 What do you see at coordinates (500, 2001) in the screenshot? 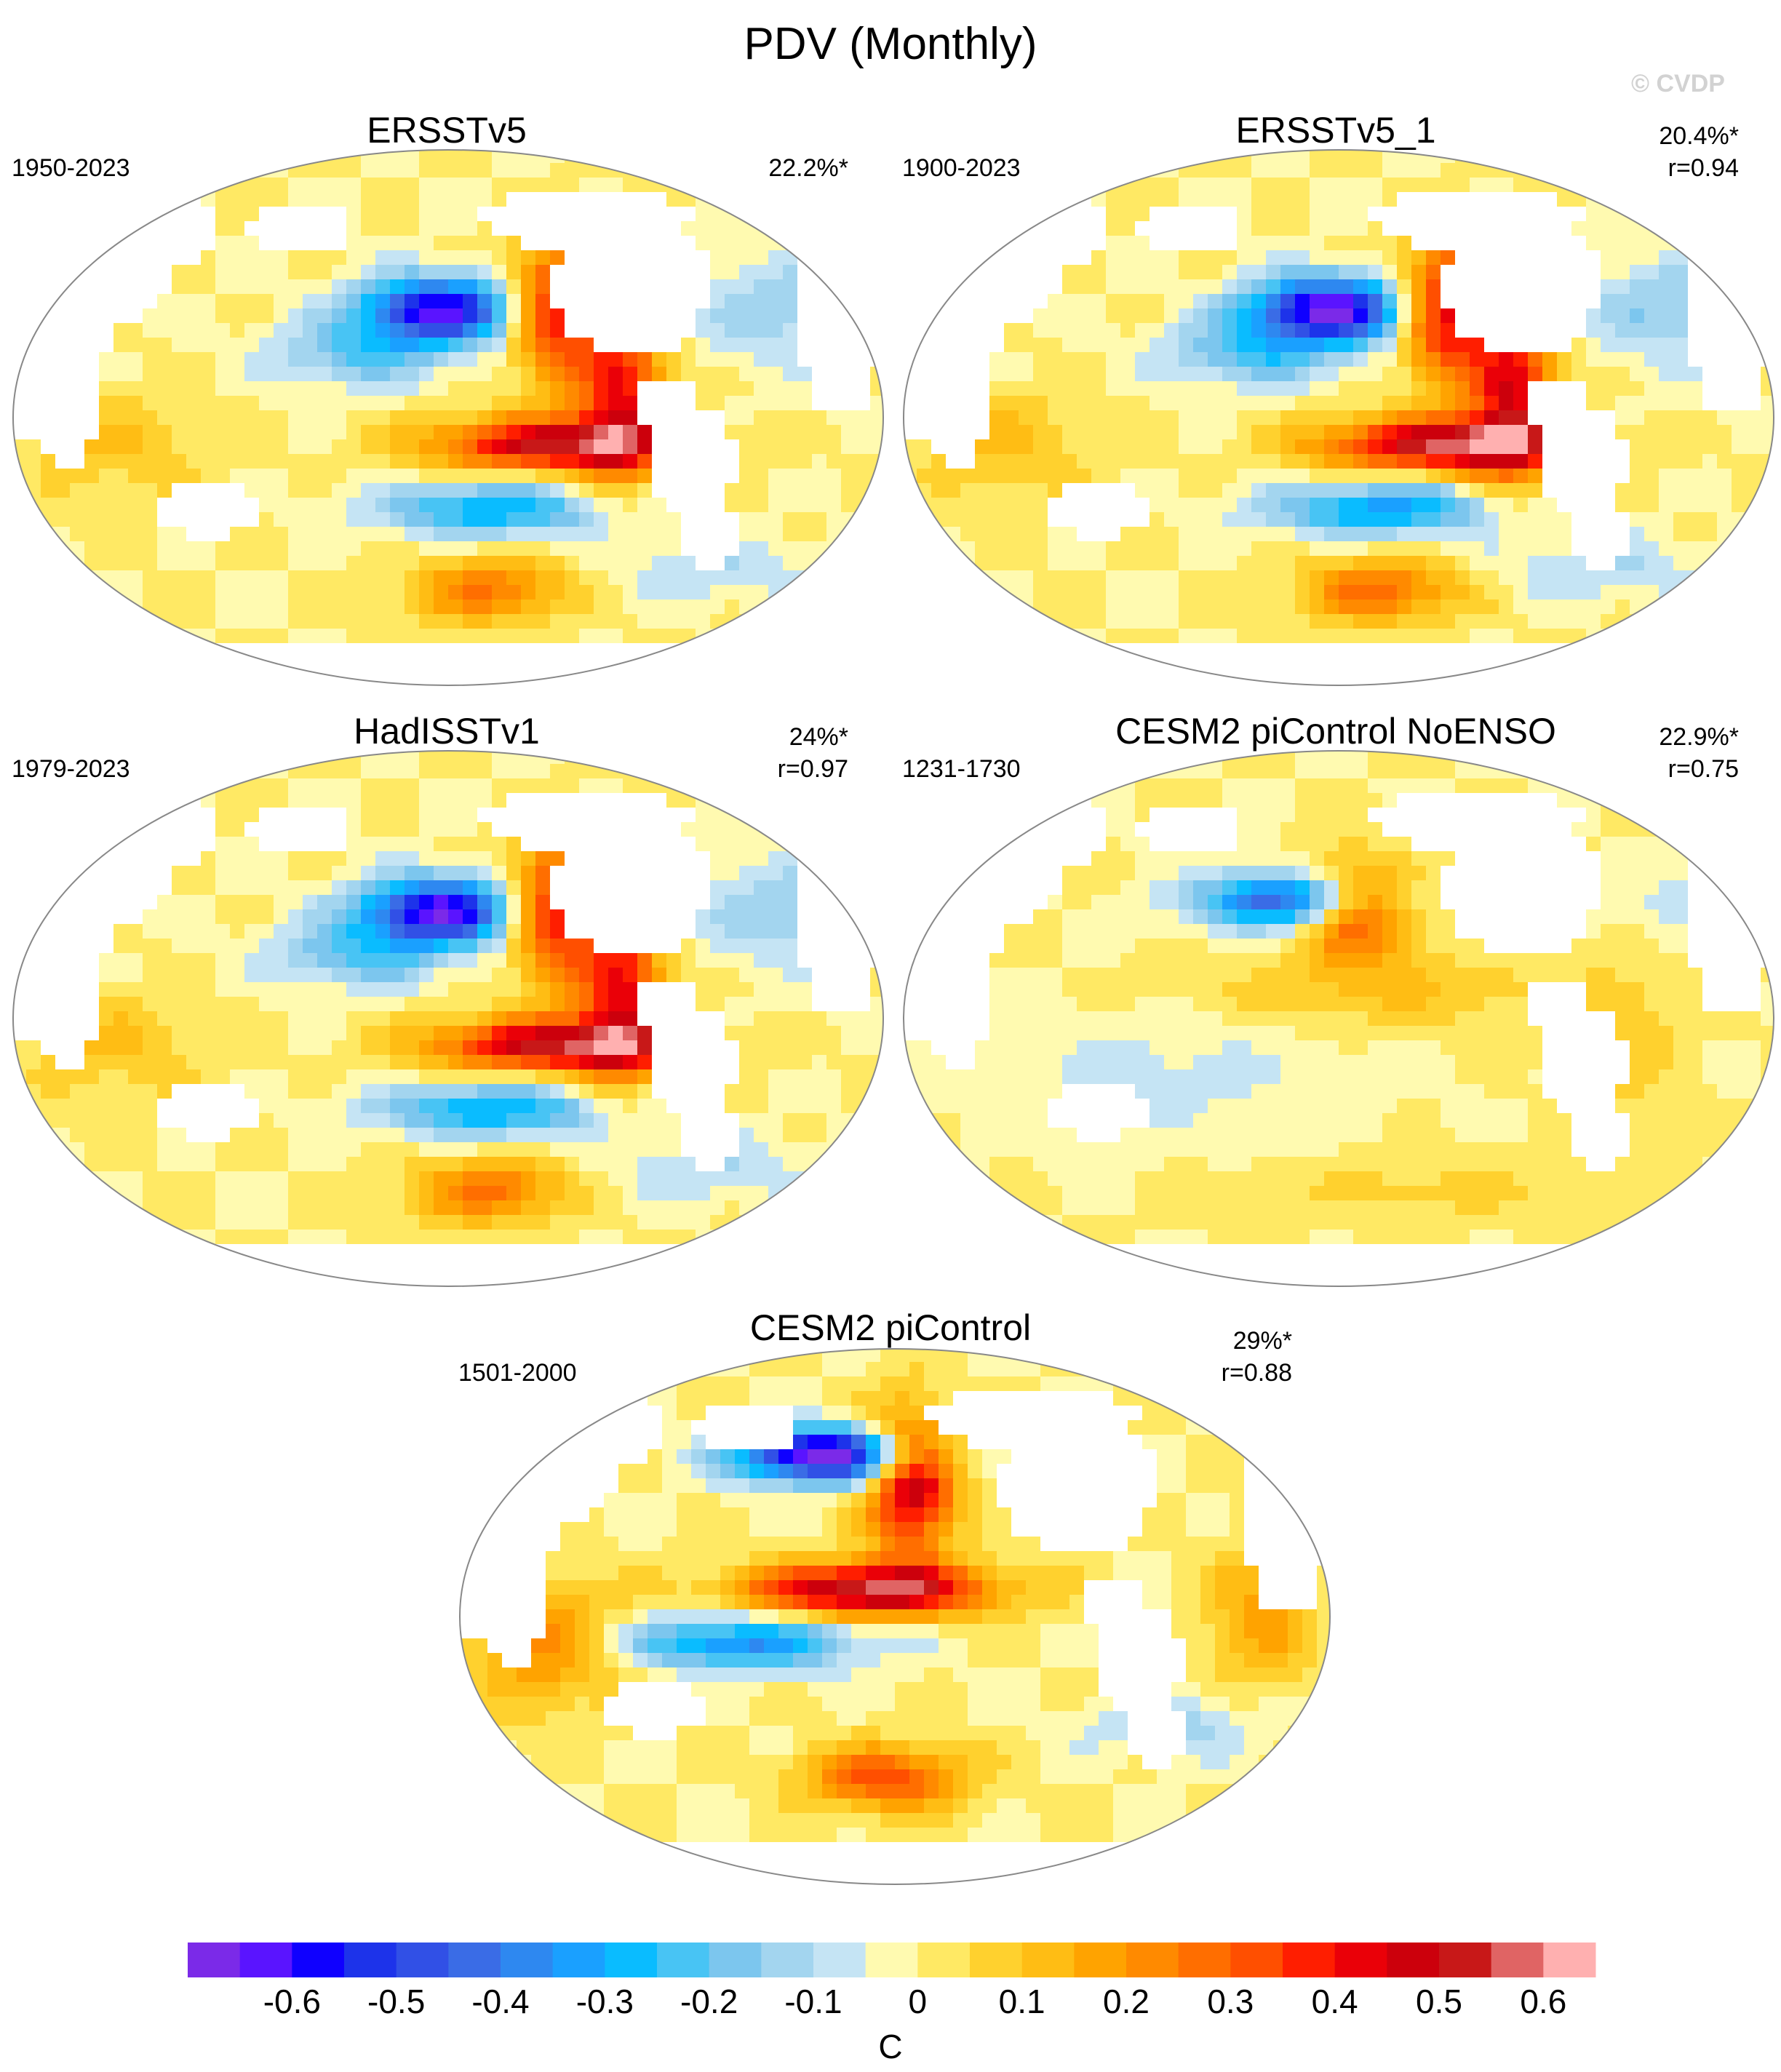
I see `colorbar-tick-label: -0.4` at bounding box center [500, 2001].